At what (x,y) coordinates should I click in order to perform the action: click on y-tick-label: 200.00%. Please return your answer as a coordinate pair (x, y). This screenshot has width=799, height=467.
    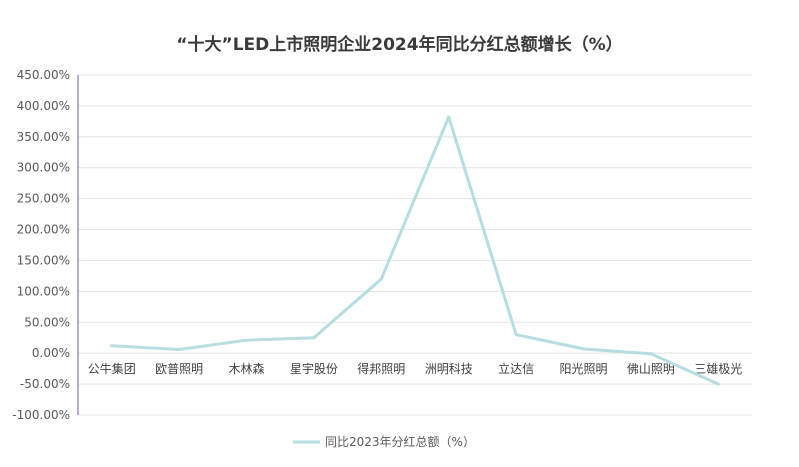
    Looking at the image, I should click on (43, 230).